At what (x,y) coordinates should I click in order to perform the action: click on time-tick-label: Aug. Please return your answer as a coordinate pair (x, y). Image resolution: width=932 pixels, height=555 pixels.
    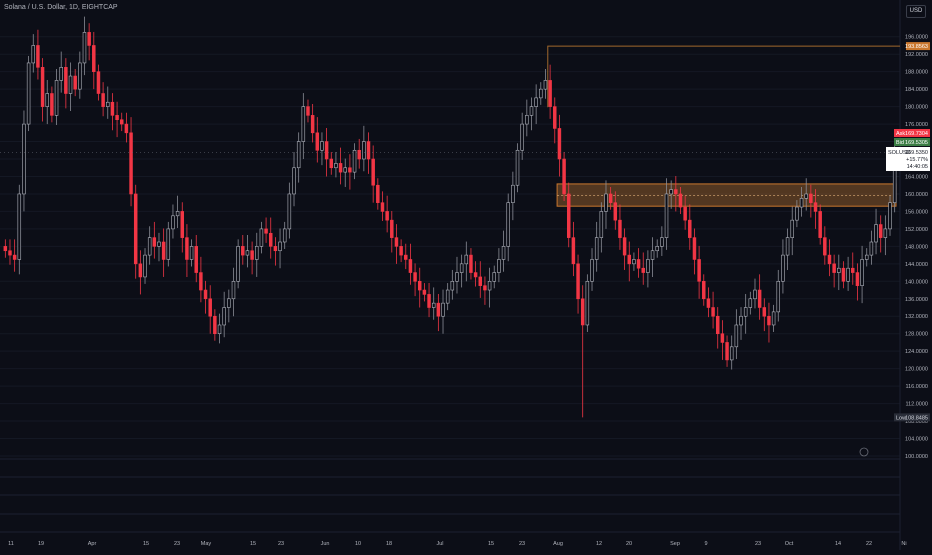
    Looking at the image, I should click on (558, 544).